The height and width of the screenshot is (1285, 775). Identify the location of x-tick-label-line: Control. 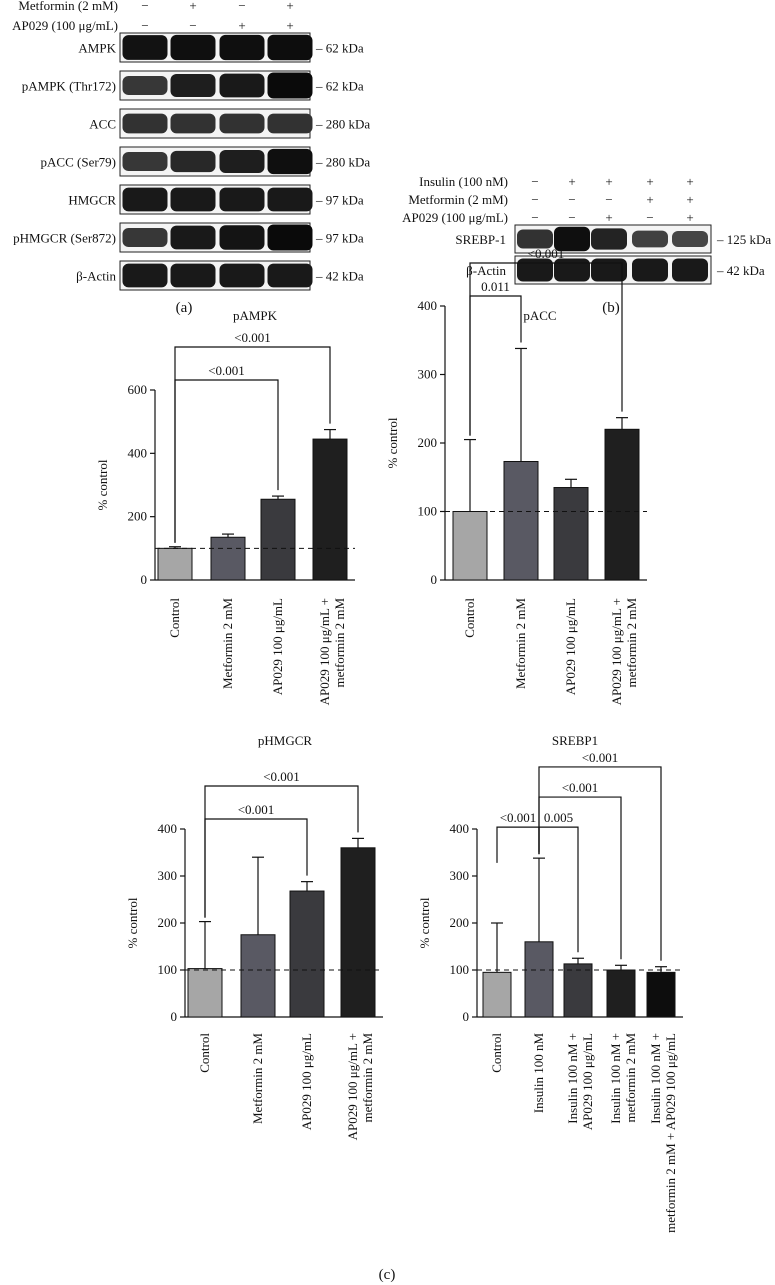
(496, 1053).